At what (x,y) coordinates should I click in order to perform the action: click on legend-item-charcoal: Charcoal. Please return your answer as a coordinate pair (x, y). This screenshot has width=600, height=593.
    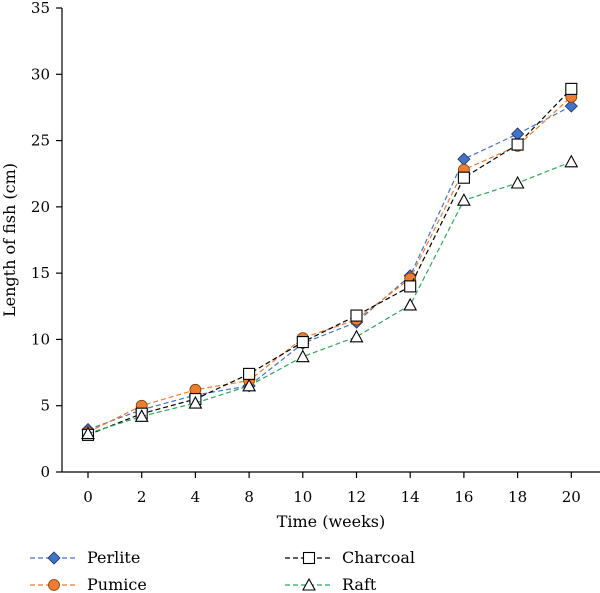
    Looking at the image, I should click on (350, 557).